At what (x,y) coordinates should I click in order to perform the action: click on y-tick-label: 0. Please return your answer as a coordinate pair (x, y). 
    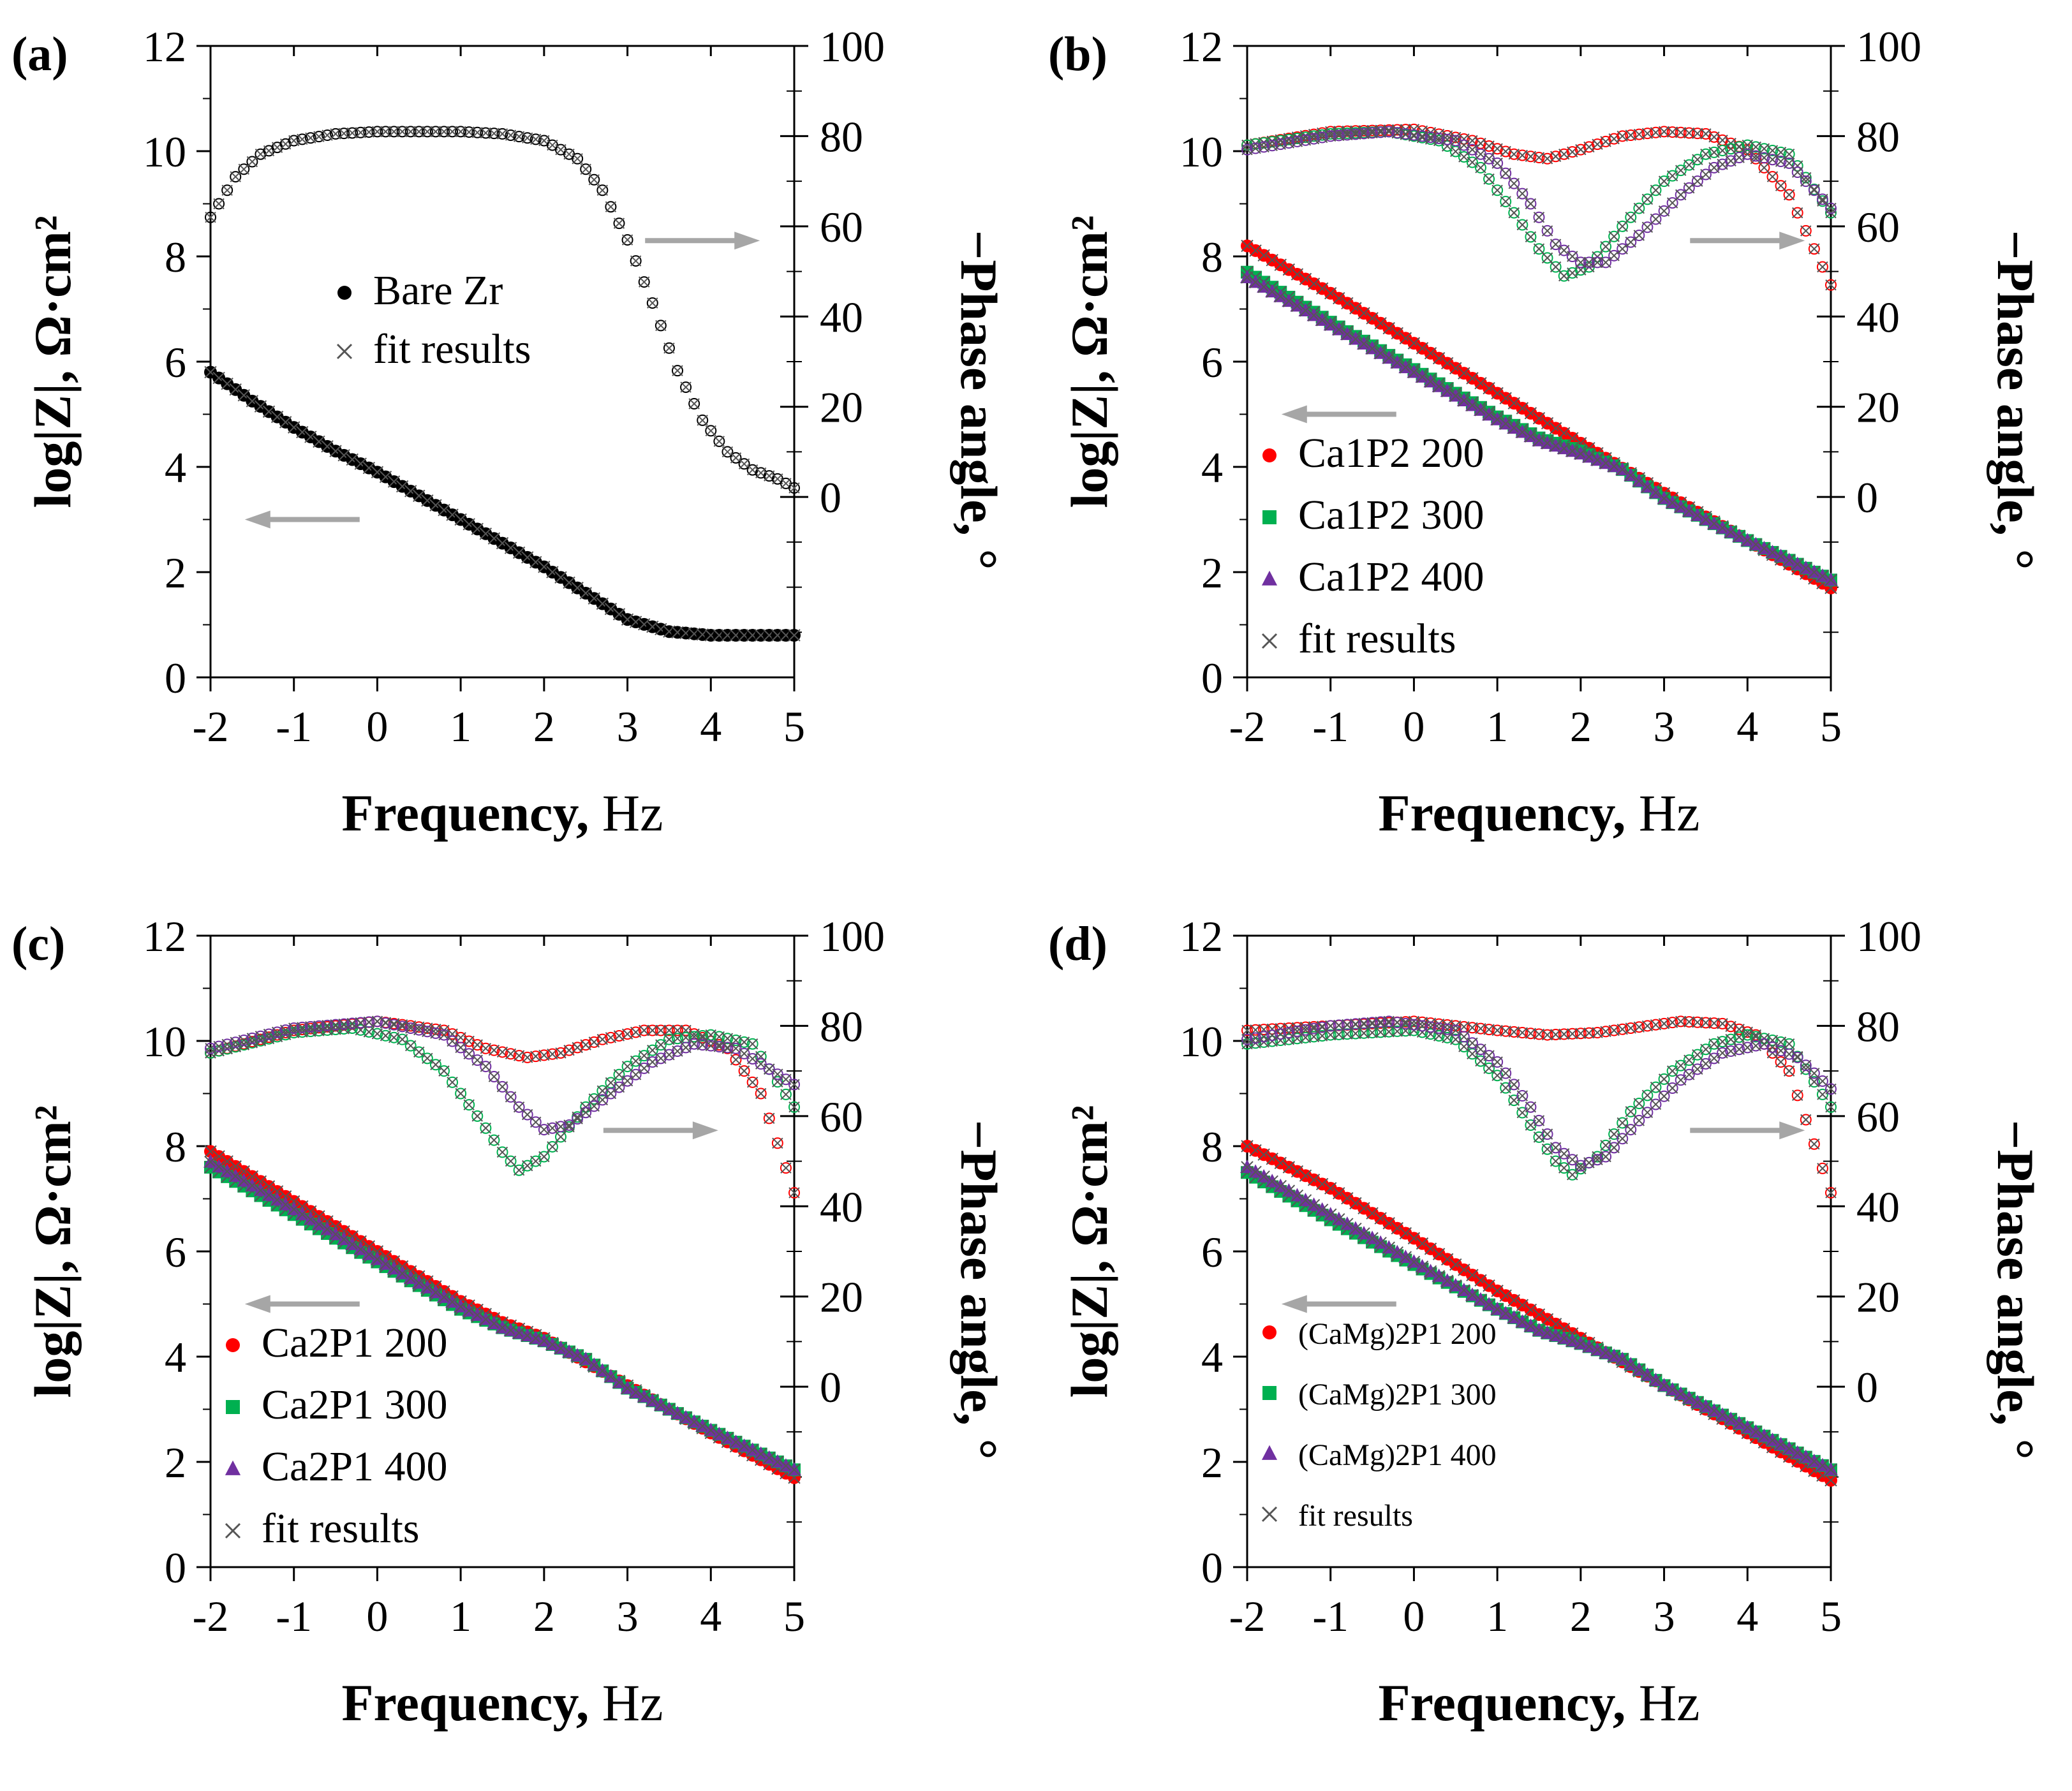
    Looking at the image, I should click on (176, 678).